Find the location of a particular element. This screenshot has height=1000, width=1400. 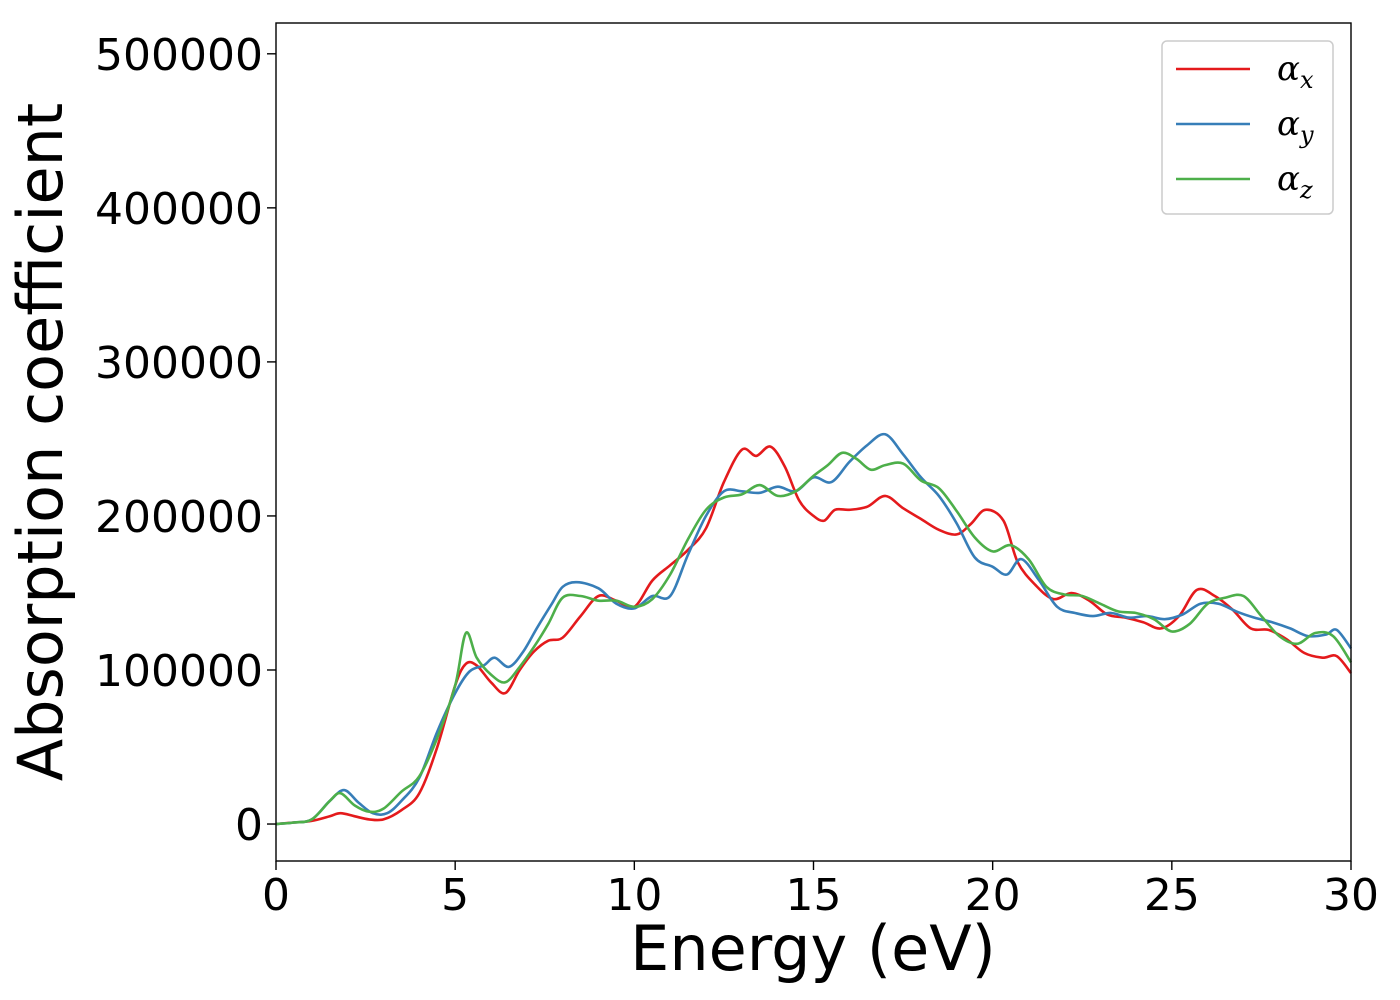

y-axis-title: Absorption coefficient is located at coordinates (40, 442).